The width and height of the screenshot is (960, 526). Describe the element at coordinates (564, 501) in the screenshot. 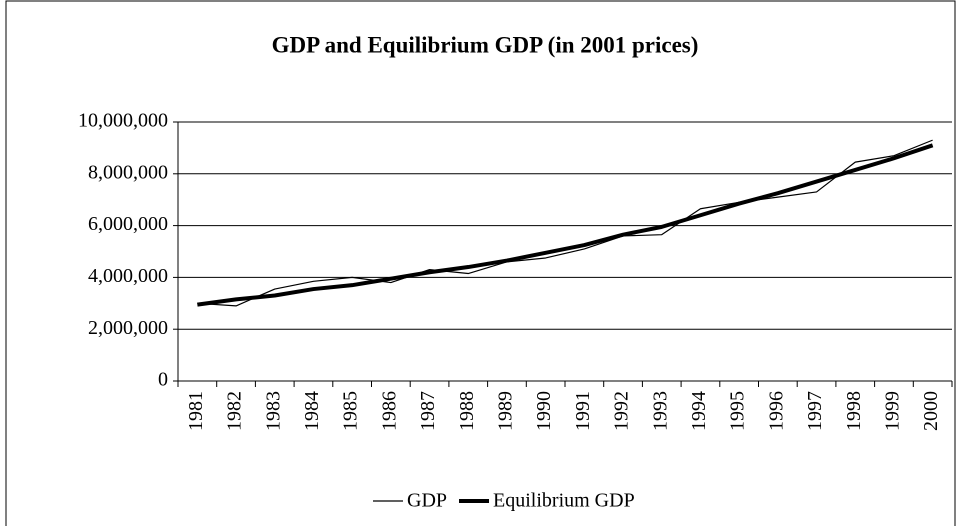

I see `legend-label: Equilibrium GDP` at that location.